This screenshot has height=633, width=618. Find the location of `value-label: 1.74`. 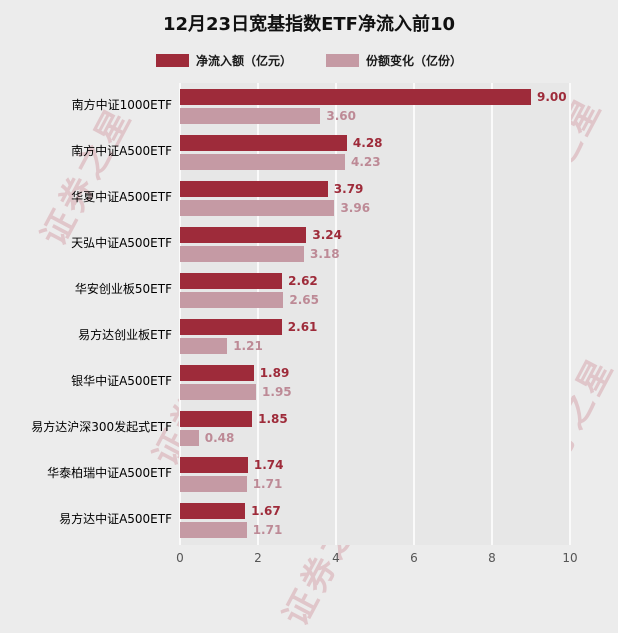

value-label: 1.74 is located at coordinates (268, 464).